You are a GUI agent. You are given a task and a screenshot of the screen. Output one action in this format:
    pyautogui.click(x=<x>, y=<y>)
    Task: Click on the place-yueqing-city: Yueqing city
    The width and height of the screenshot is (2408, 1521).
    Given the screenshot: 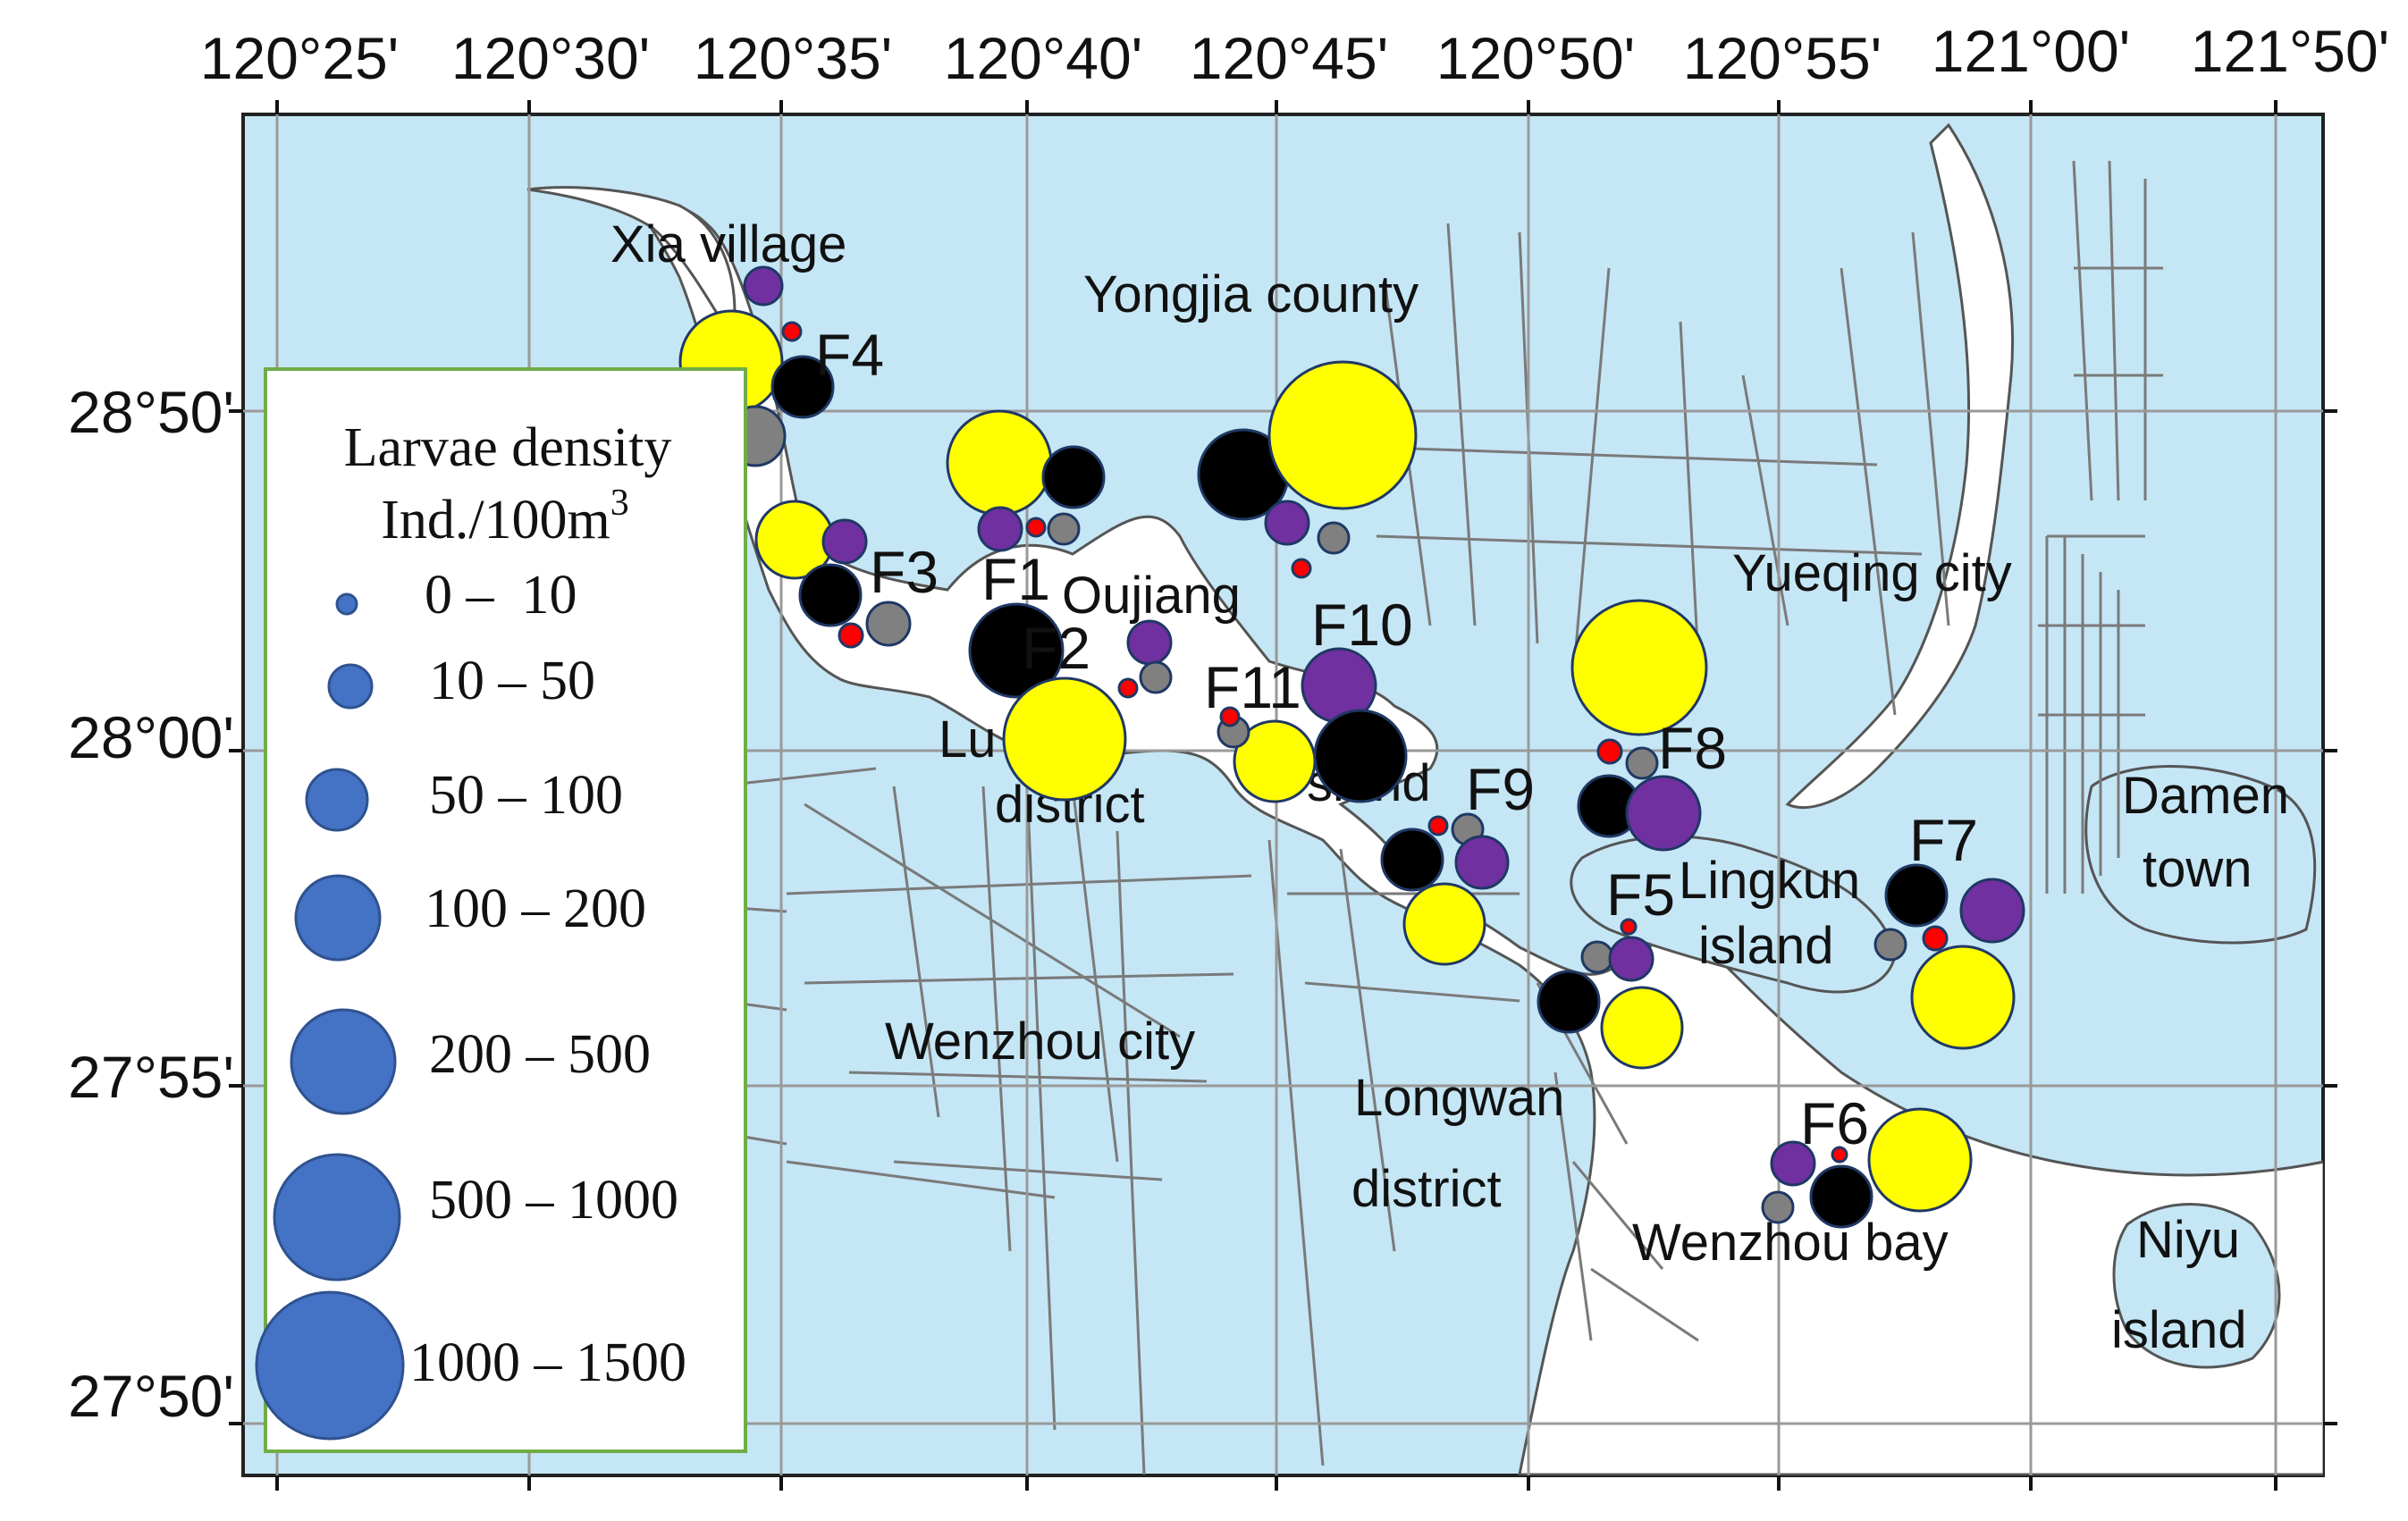 What is the action you would take?
    pyautogui.click(x=1872, y=573)
    